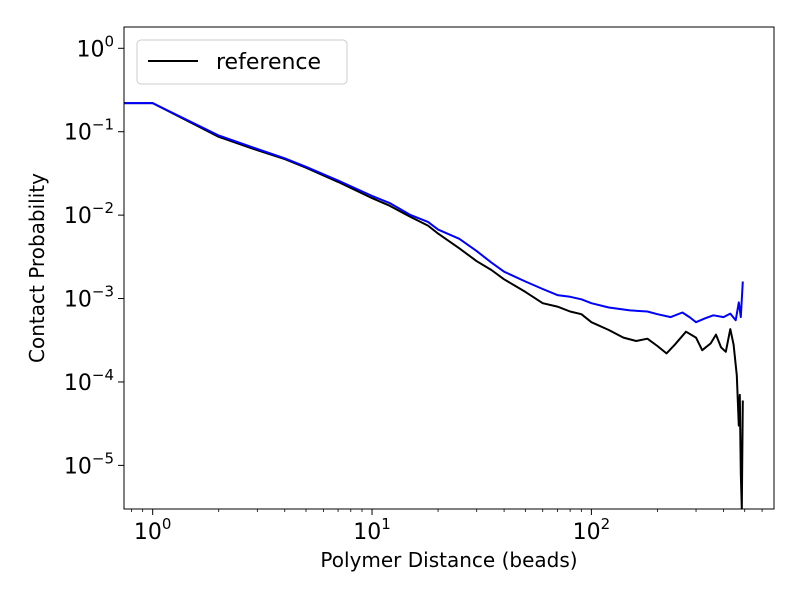  What do you see at coordinates (89, 298) in the screenshot?
I see `y-tick-label: 10⁻³` at bounding box center [89, 298].